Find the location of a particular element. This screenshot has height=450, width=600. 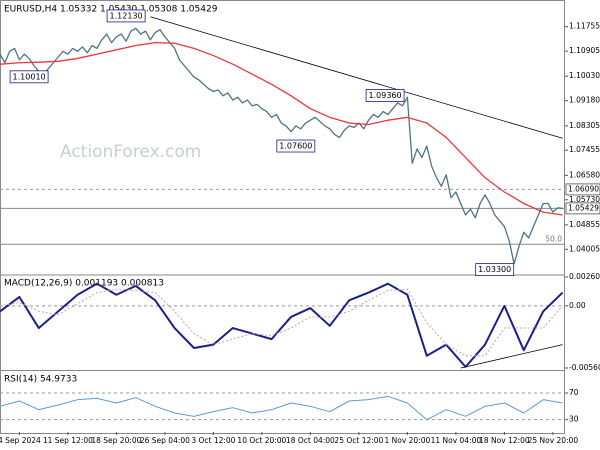

y-tick-label: 1.05730 is located at coordinates (584, 199).